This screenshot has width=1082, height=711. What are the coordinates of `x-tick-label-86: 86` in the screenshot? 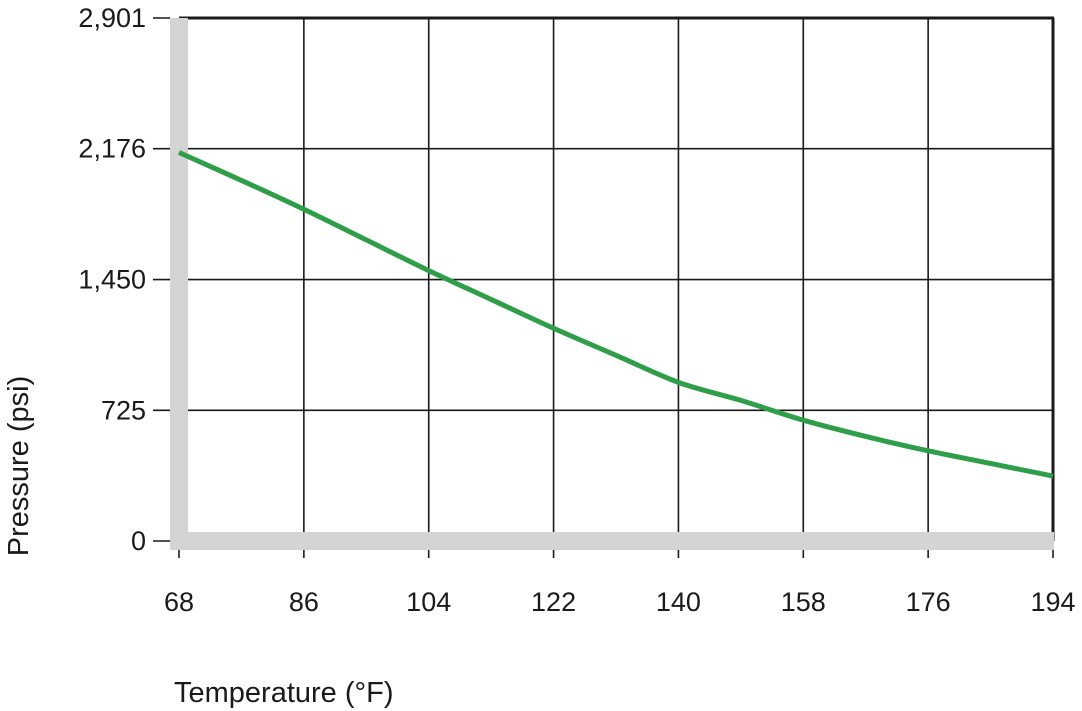 It's located at (304, 602).